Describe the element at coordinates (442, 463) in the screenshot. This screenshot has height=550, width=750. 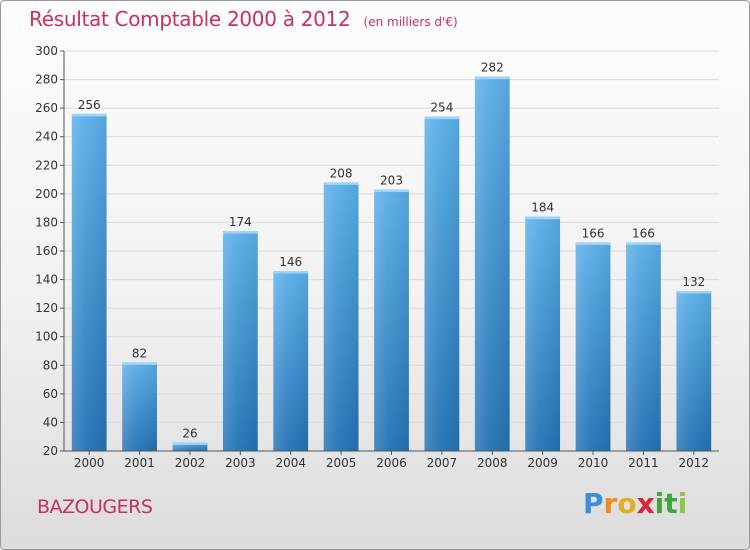
I see `x-tick-label: 2007` at that location.